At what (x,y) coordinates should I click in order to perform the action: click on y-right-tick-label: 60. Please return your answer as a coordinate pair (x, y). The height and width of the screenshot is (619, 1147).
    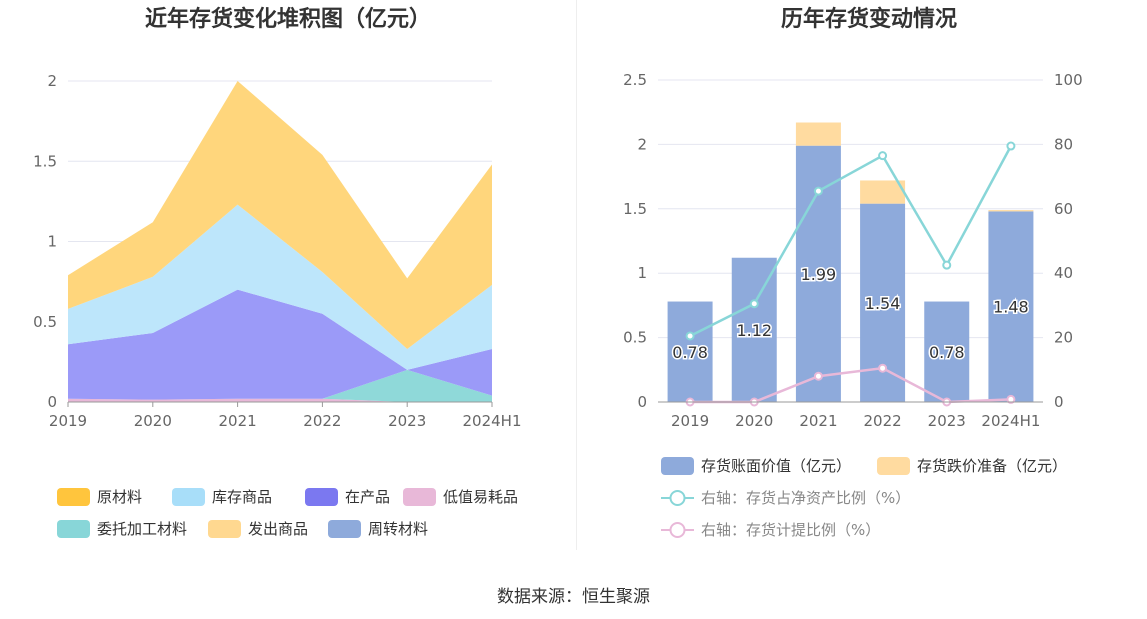
    Looking at the image, I should click on (1063, 209).